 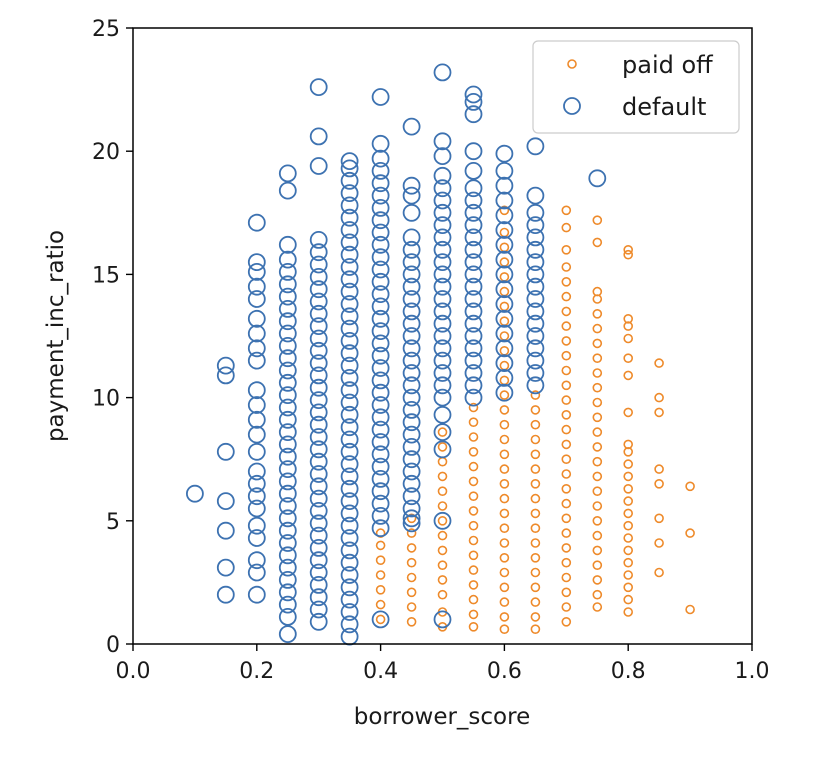 I want to click on y-tick-label: 10, so click(x=106, y=399).